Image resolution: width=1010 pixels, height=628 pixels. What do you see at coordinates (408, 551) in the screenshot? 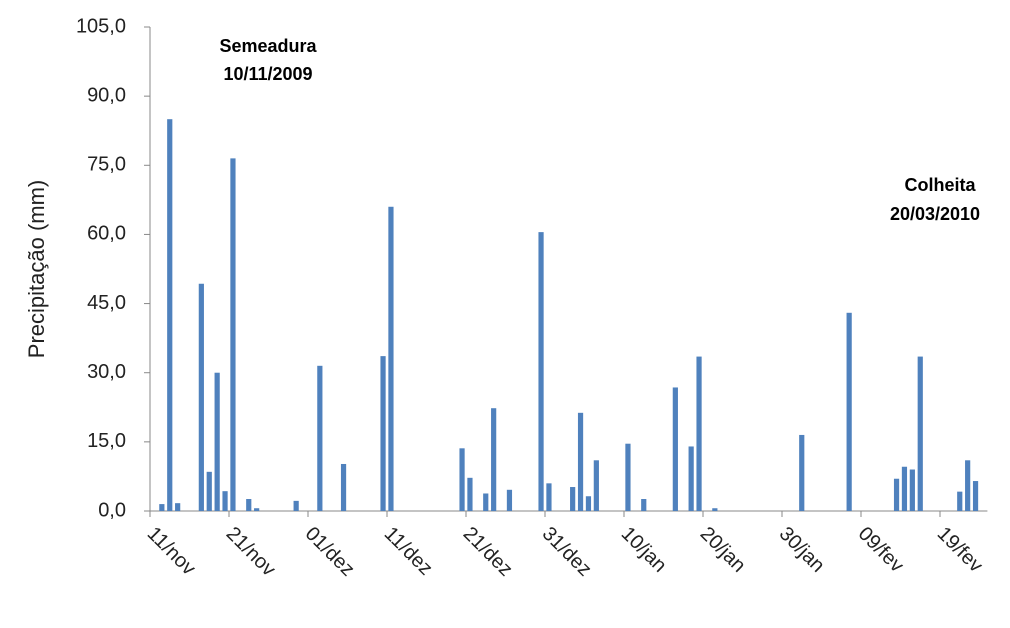
I see `x-tick-label: 11/dez` at bounding box center [408, 551].